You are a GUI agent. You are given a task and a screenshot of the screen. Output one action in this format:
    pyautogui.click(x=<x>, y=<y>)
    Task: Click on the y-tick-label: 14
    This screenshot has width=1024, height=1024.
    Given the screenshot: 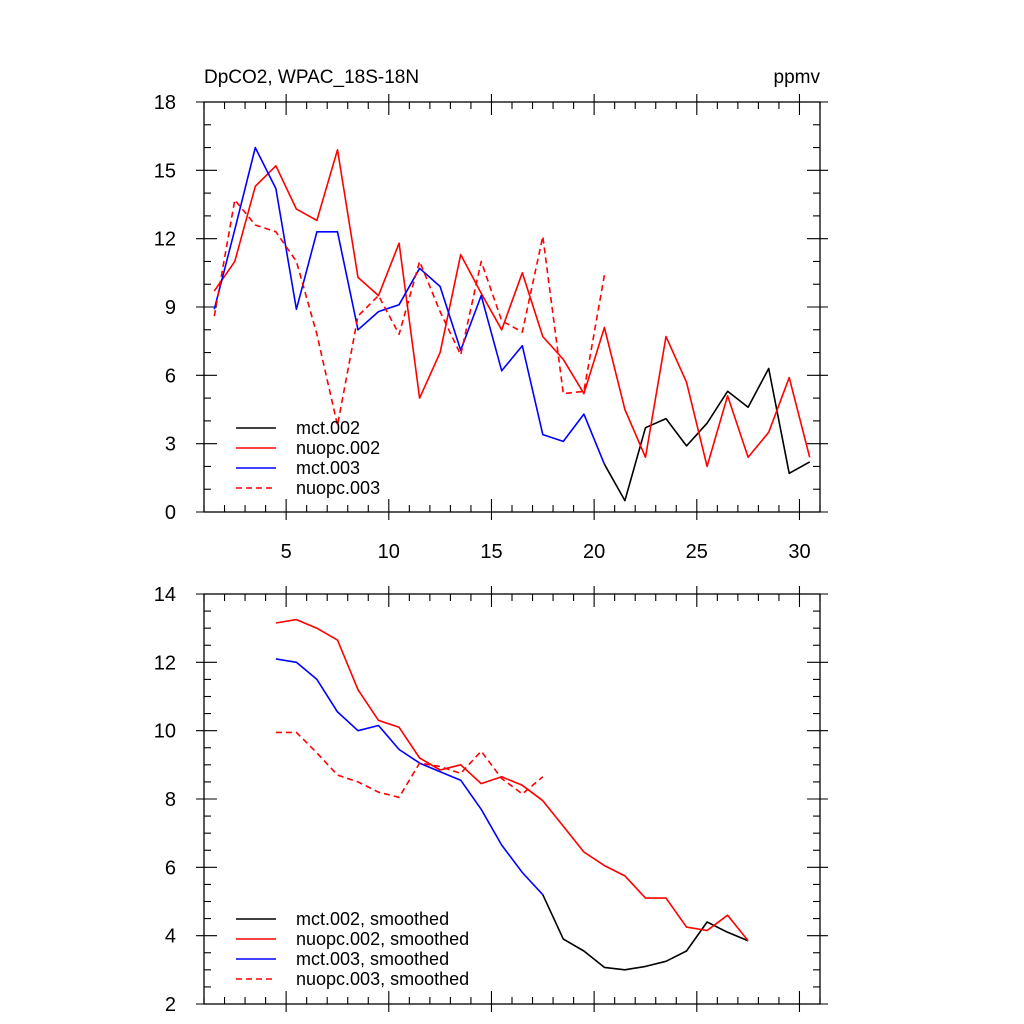 What is the action you would take?
    pyautogui.click(x=165, y=595)
    